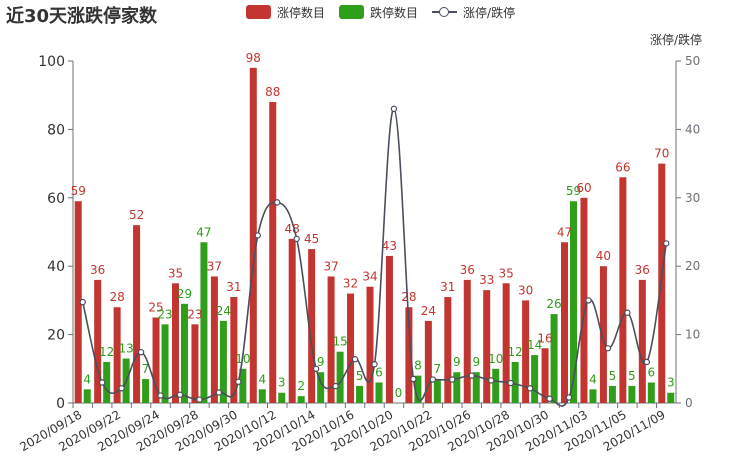  I want to click on y-right-tick-label: 40, so click(692, 129).